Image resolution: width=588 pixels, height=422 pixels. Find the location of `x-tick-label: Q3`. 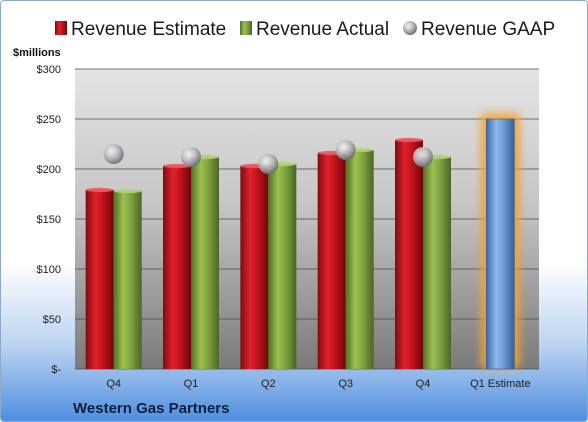

x-tick-label: Q3 is located at coordinates (345, 384).